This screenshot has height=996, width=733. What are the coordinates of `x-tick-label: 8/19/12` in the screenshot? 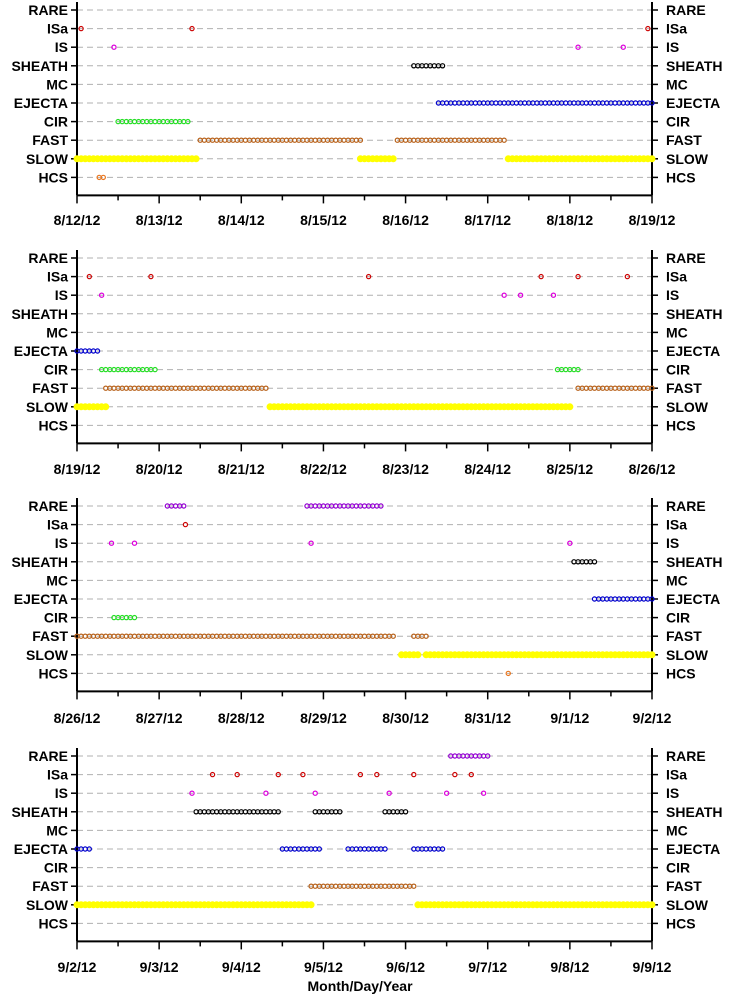 It's located at (652, 220).